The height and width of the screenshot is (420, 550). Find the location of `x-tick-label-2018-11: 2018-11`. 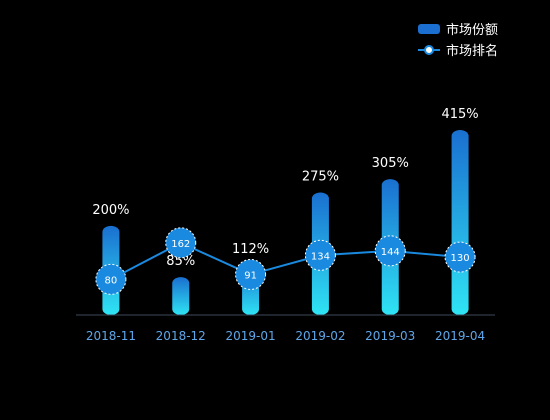

x-tick-label-2018-11: 2018-11 is located at coordinates (111, 336).